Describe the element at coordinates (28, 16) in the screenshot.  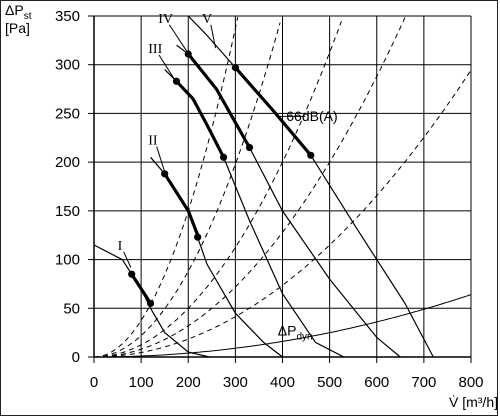
I see `y-axis-title-sub: st` at that location.